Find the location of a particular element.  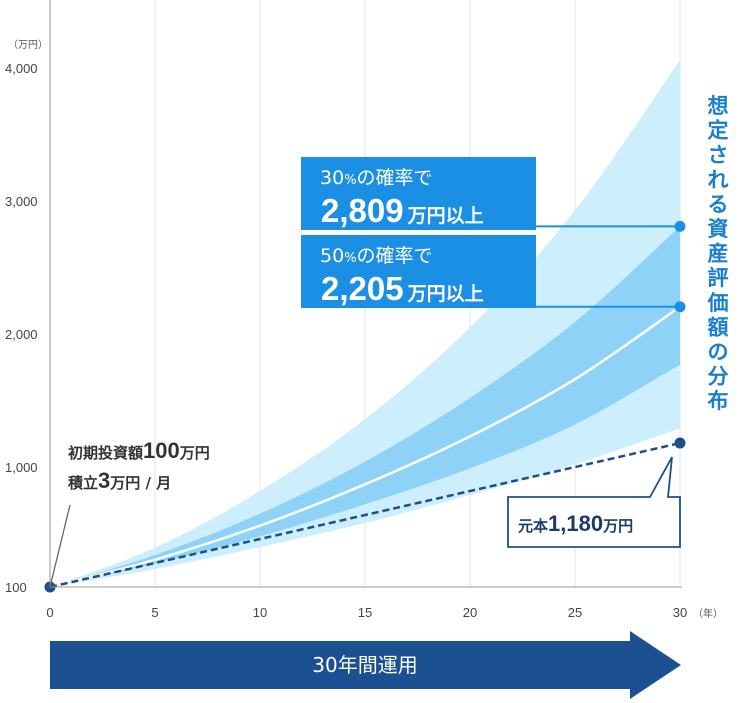

duration-arrow-shape is located at coordinates (365, 665).